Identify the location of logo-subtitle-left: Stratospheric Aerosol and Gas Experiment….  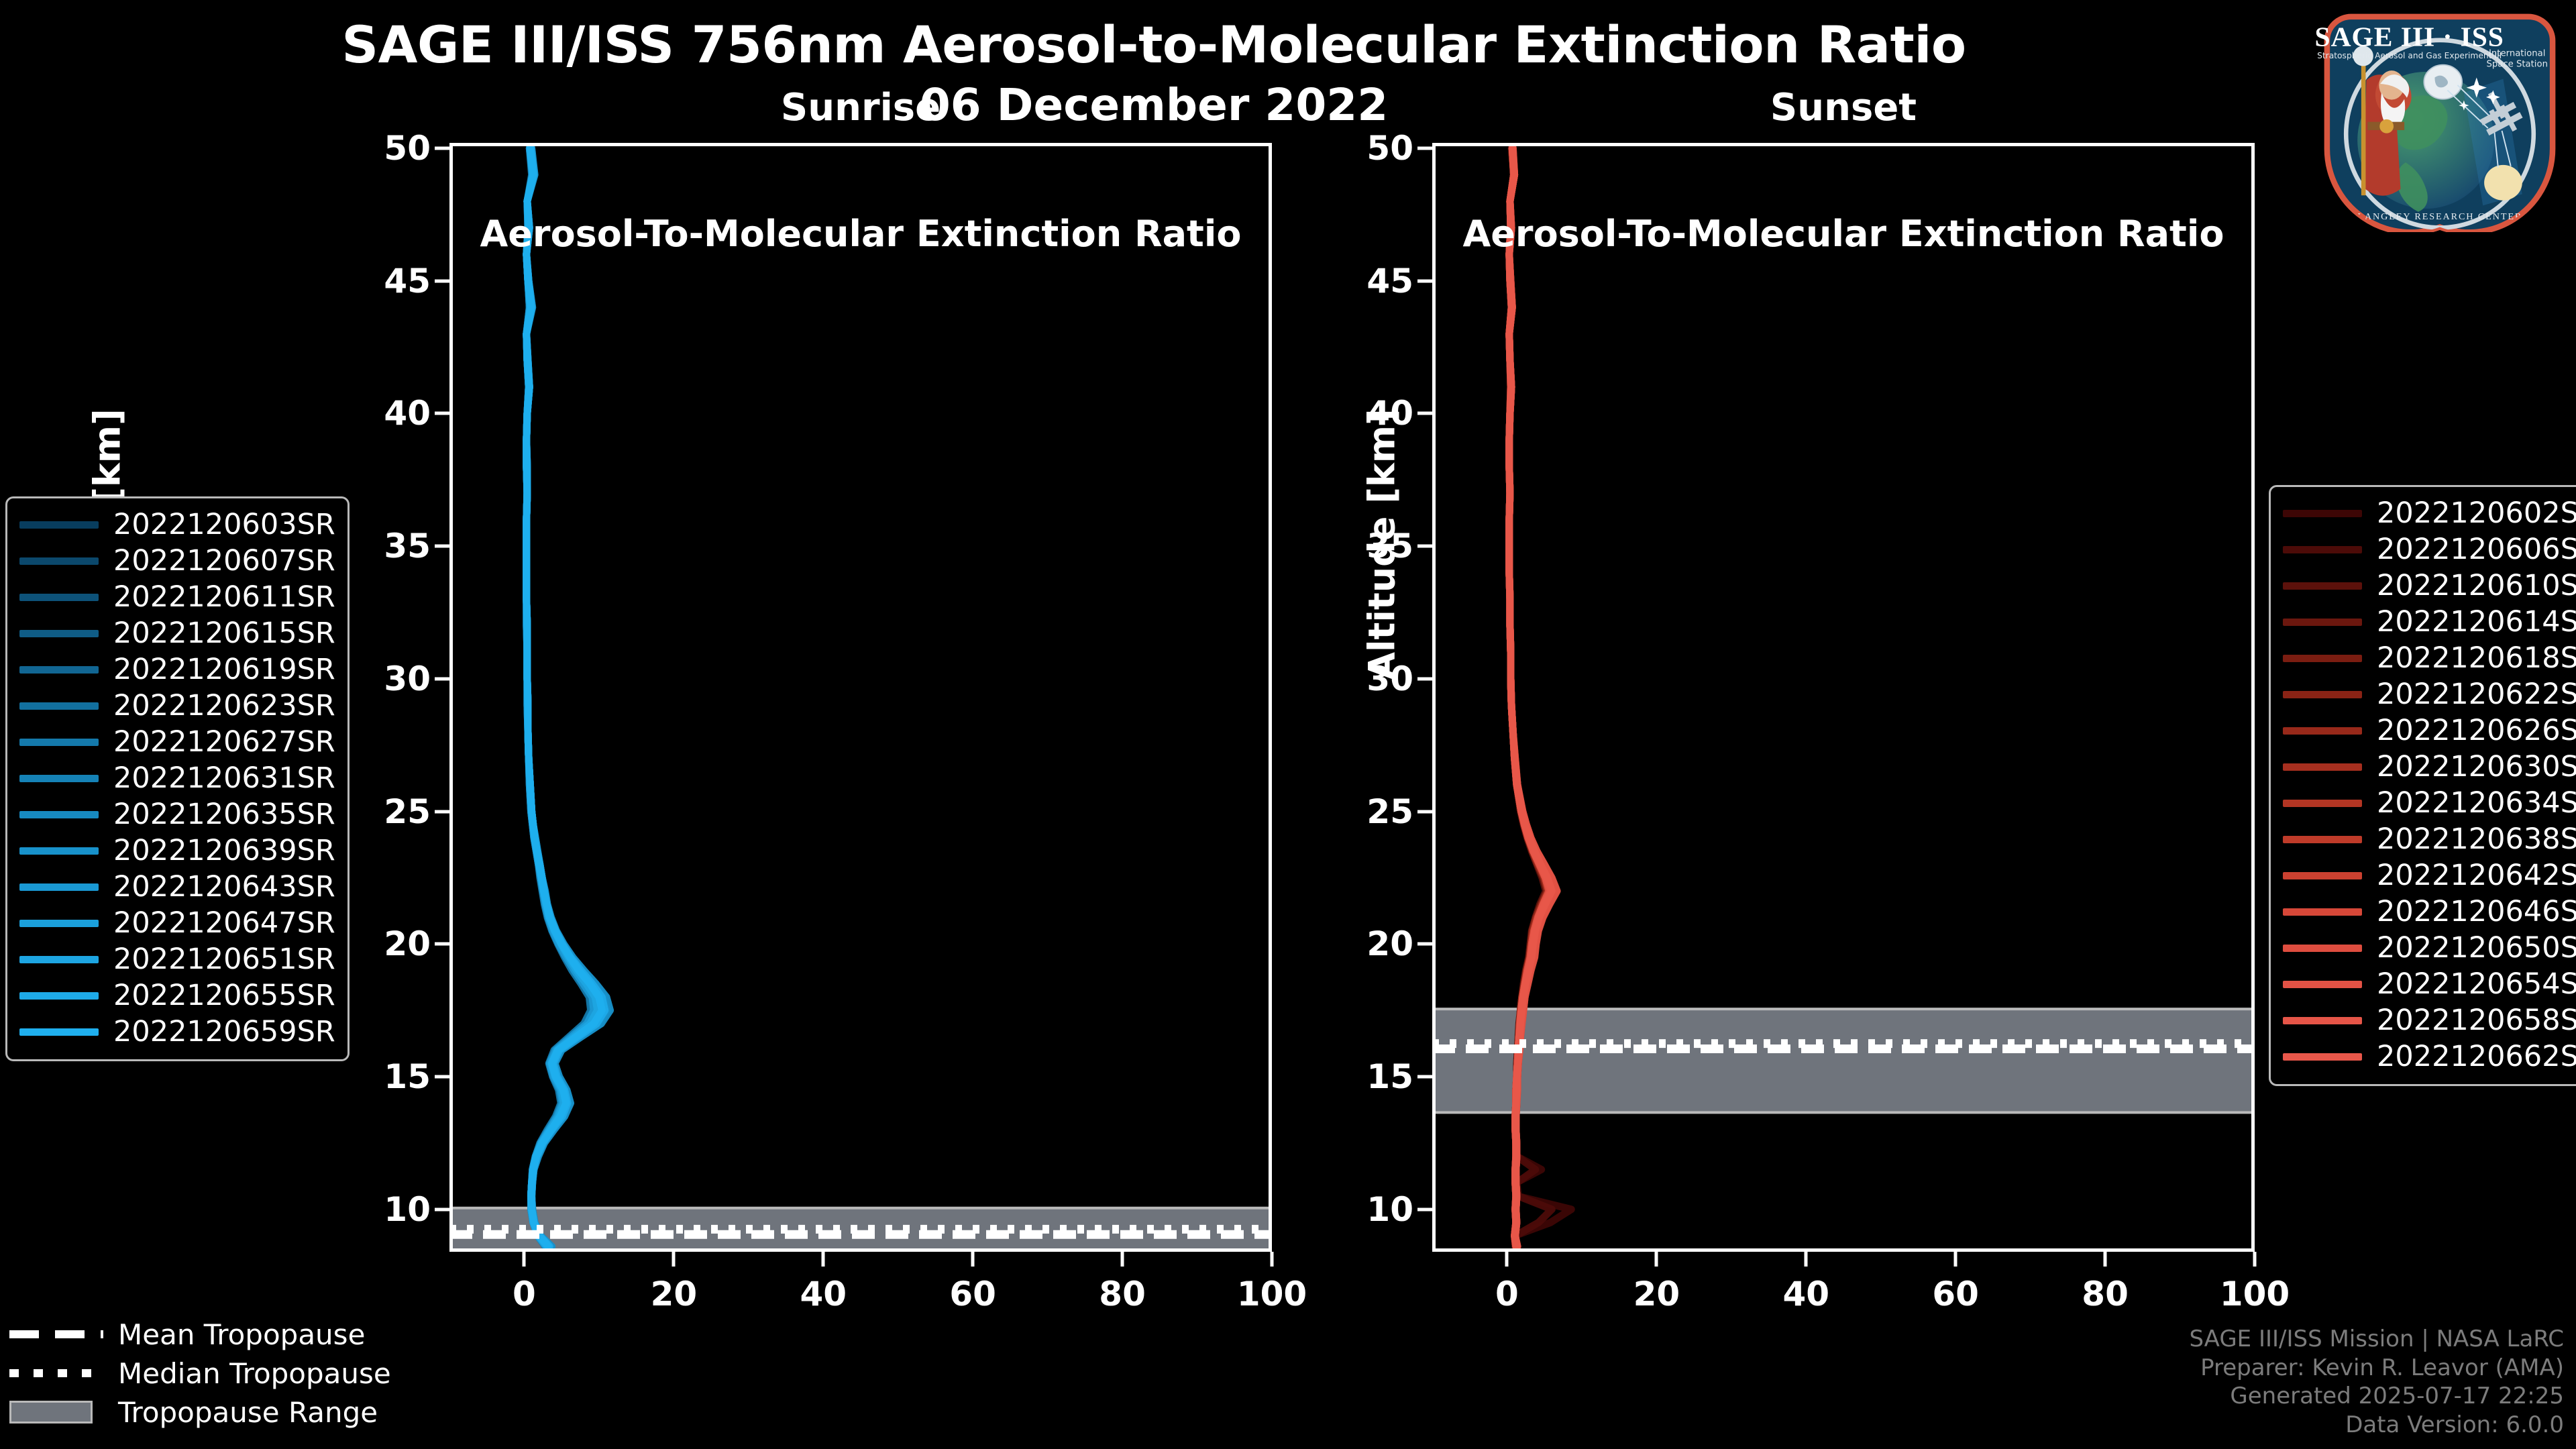
(2409, 55).